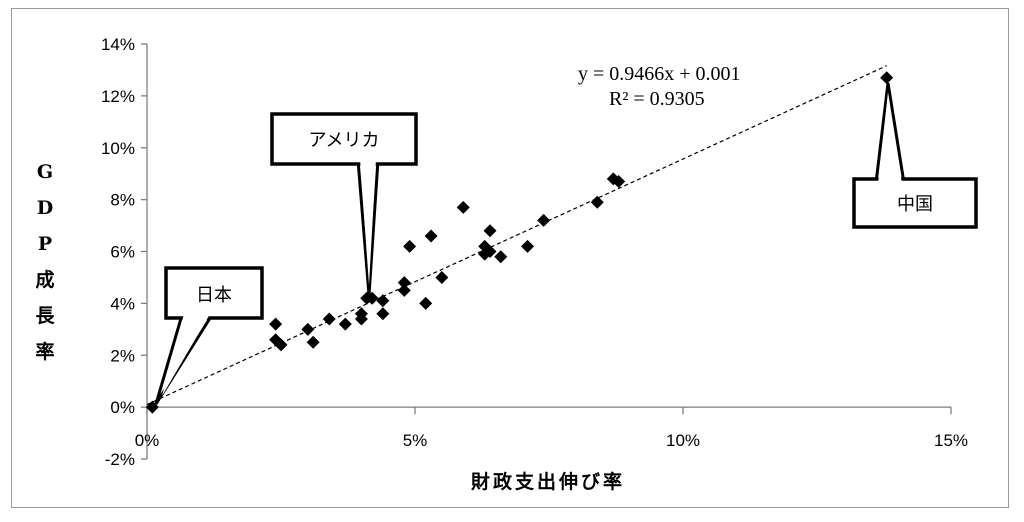 The image size is (1024, 522). I want to click on callout-japan-label: 日本, so click(214, 295).